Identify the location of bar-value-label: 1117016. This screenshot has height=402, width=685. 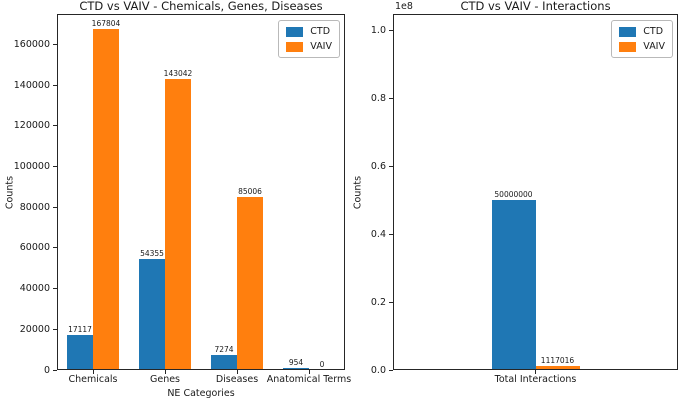
(557, 361).